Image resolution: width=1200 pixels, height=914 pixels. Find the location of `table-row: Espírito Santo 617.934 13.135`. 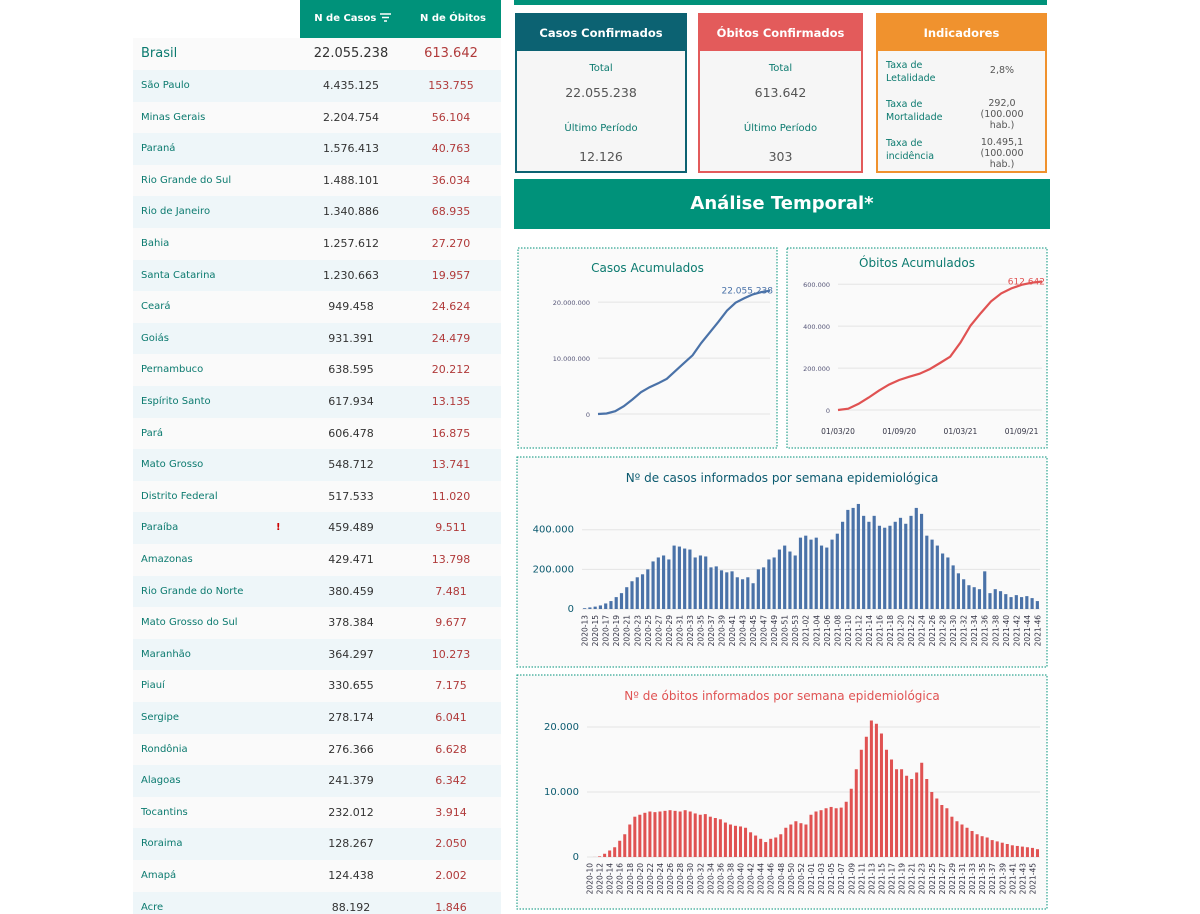

table-row: Espírito Santo 617.934 13.135 is located at coordinates (317, 402).